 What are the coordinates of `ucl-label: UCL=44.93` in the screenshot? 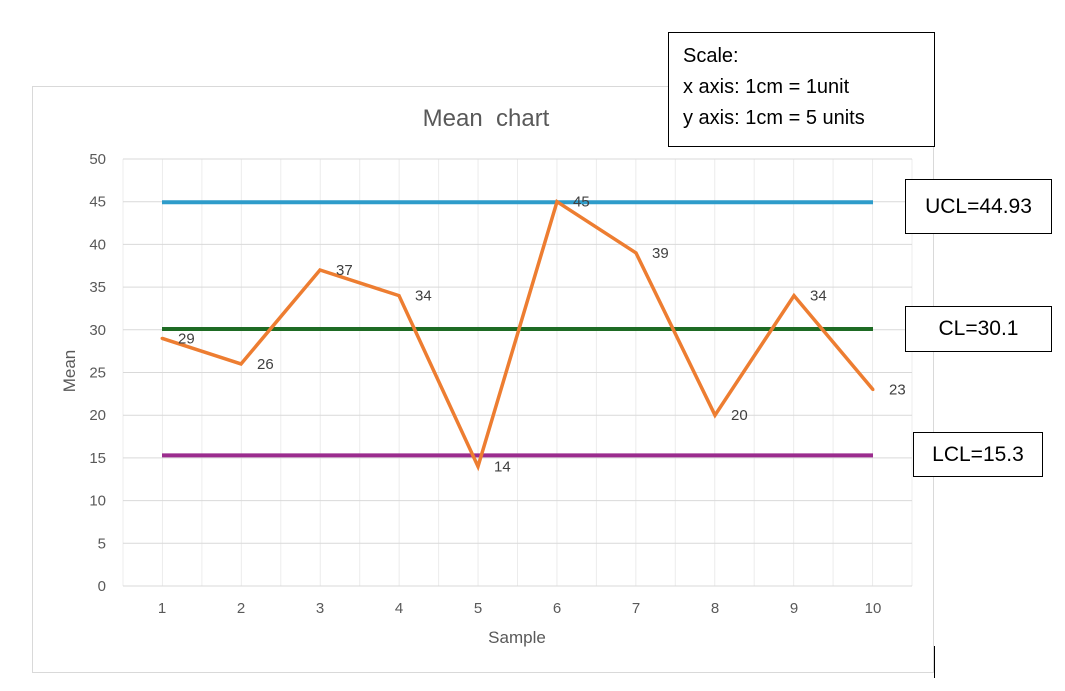 It's located at (978, 206).